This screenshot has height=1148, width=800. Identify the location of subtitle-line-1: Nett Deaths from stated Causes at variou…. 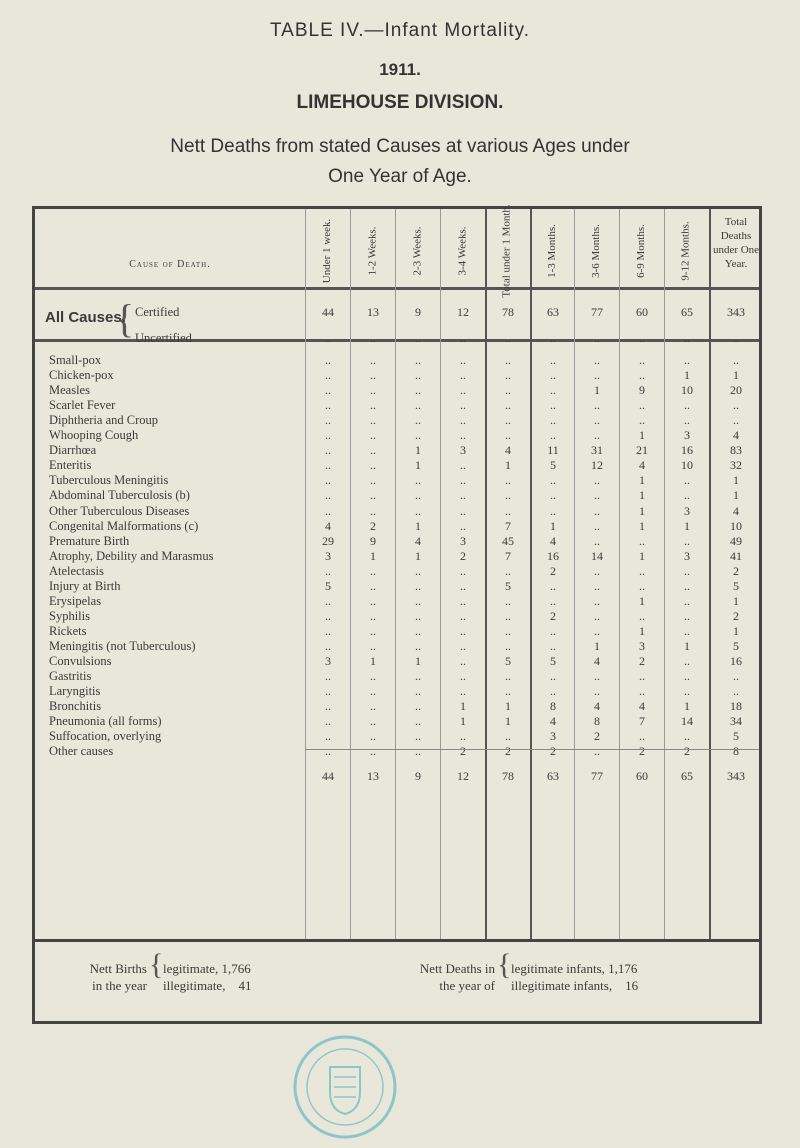
(400, 146).